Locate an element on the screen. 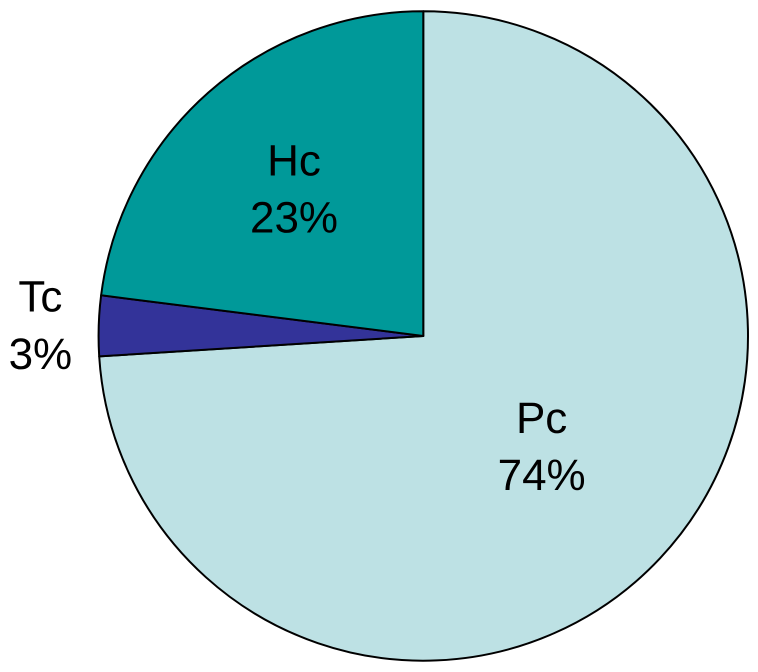 The height and width of the screenshot is (672, 758). slice-label: Pc is located at coordinates (542, 419).